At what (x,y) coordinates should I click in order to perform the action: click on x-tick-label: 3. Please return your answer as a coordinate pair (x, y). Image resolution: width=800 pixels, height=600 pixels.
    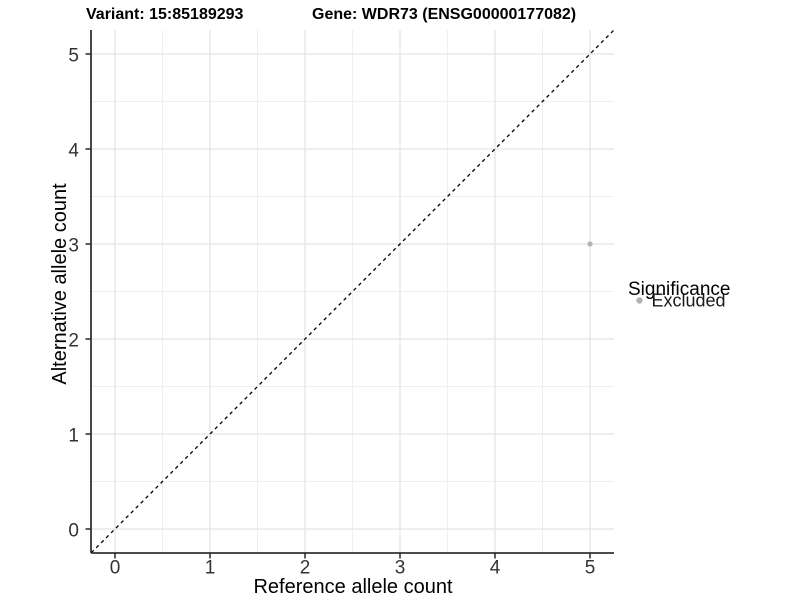
    Looking at the image, I should click on (400, 568).